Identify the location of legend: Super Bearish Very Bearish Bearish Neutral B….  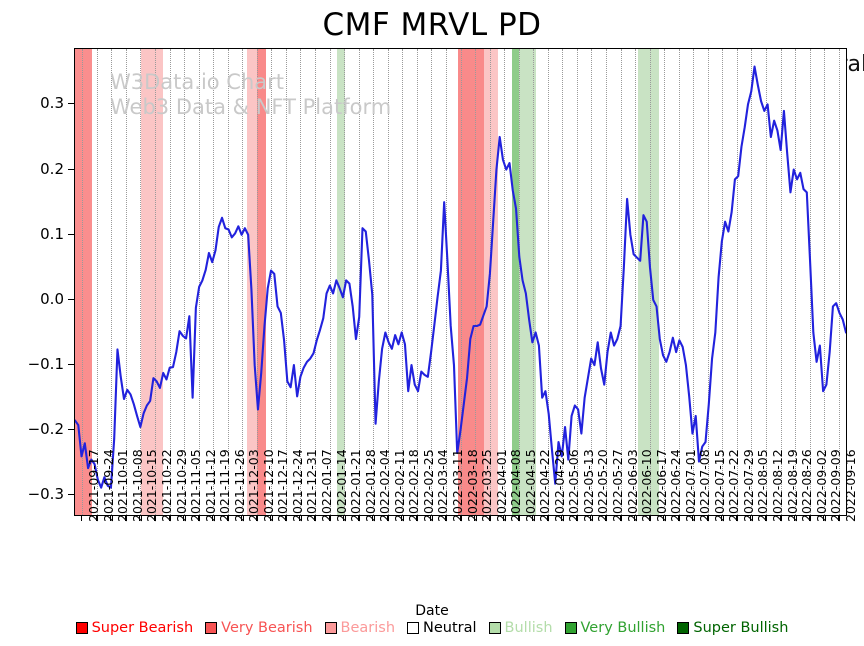
(432, 628).